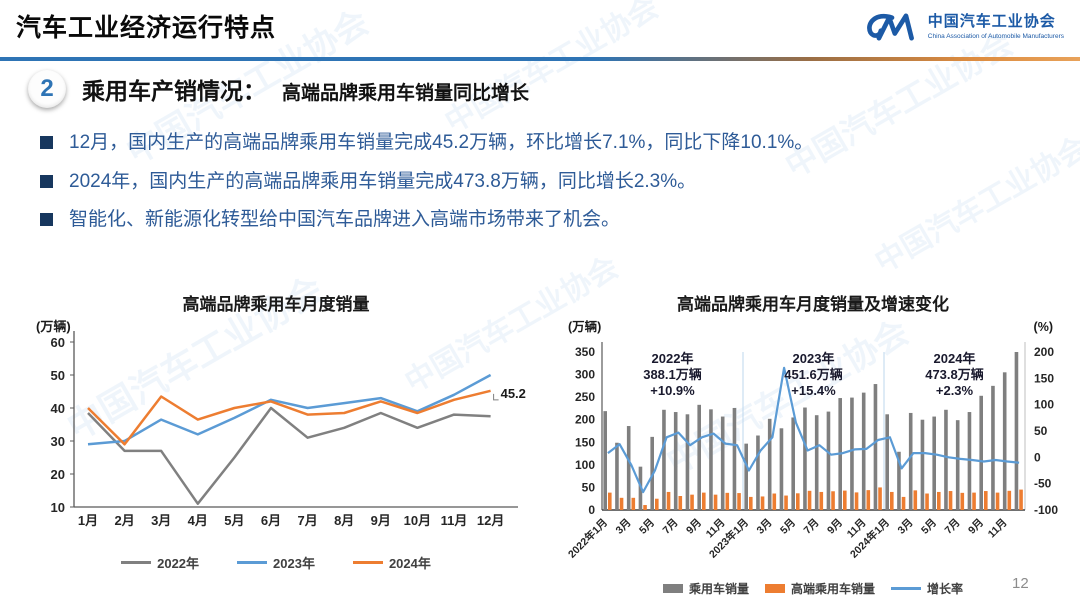  What do you see at coordinates (832, 589) in the screenshot?
I see `legend-label: 高端乘用车销量` at bounding box center [832, 589].